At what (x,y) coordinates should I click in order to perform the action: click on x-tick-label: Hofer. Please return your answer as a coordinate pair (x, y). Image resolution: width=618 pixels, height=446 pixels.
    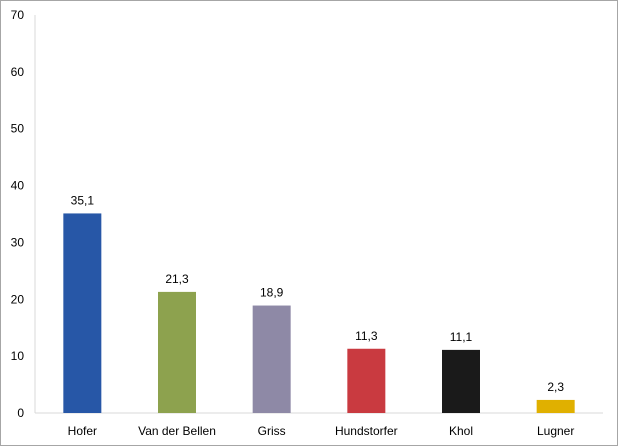
    Looking at the image, I should click on (82, 431).